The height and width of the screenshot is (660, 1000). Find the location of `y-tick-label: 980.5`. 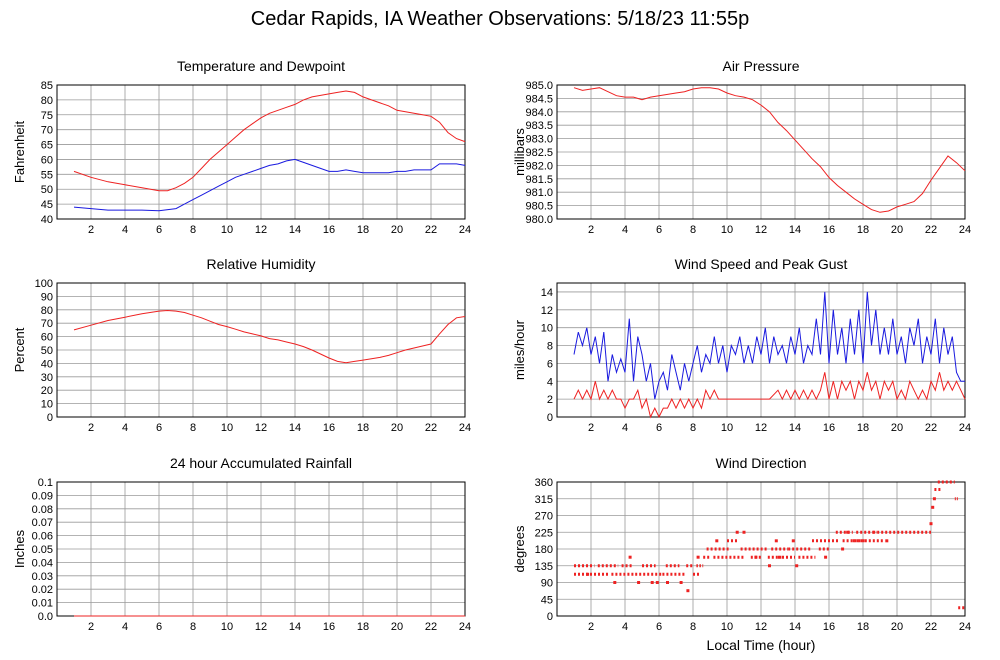

y-tick-label: 980.5 is located at coordinates (539, 207).